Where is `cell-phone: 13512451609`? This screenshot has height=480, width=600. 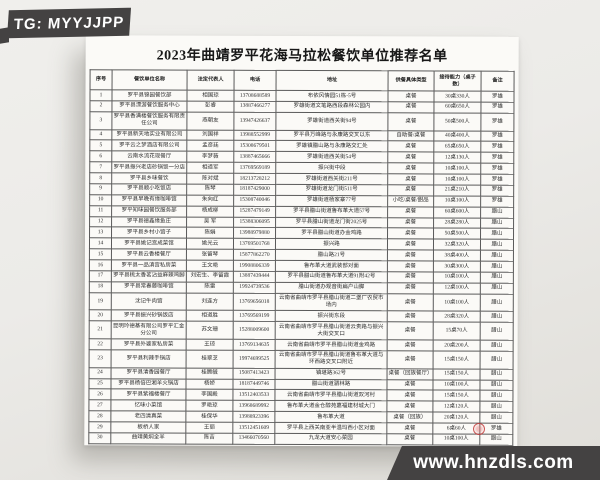 cell-phone: 13512451609 is located at coordinates (253, 428).